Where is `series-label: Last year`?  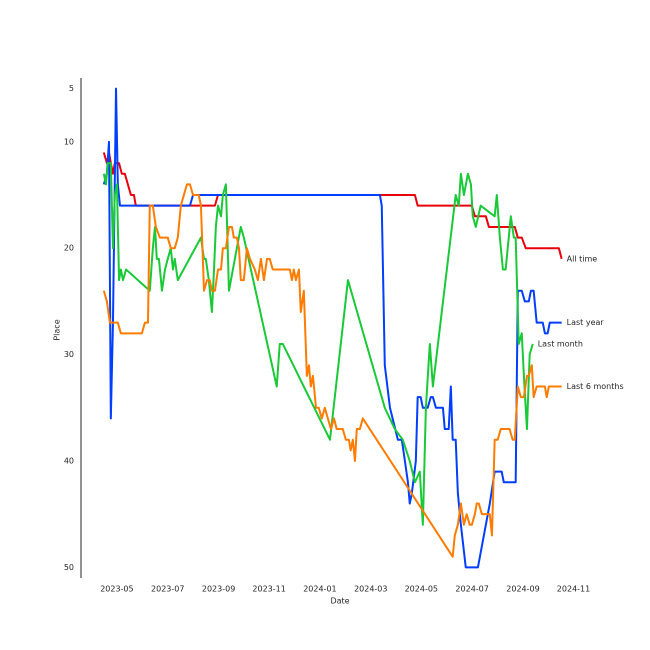 series-label: Last year is located at coordinates (586, 322).